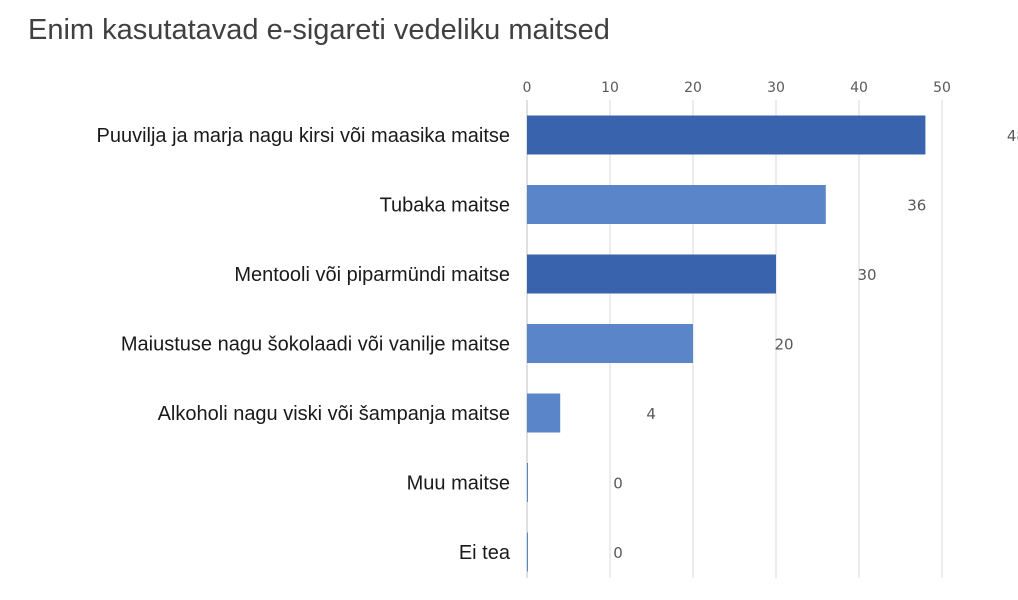 This screenshot has width=1018, height=600. I want to click on category-label-3: Mentooli või piparmündi maitse, so click(372, 275).